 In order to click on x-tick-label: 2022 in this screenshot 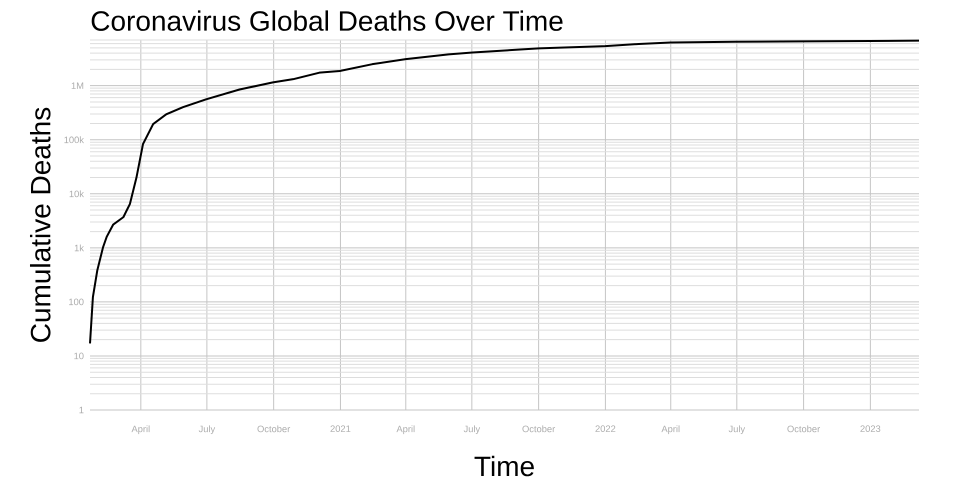, I will do `click(605, 428)`.